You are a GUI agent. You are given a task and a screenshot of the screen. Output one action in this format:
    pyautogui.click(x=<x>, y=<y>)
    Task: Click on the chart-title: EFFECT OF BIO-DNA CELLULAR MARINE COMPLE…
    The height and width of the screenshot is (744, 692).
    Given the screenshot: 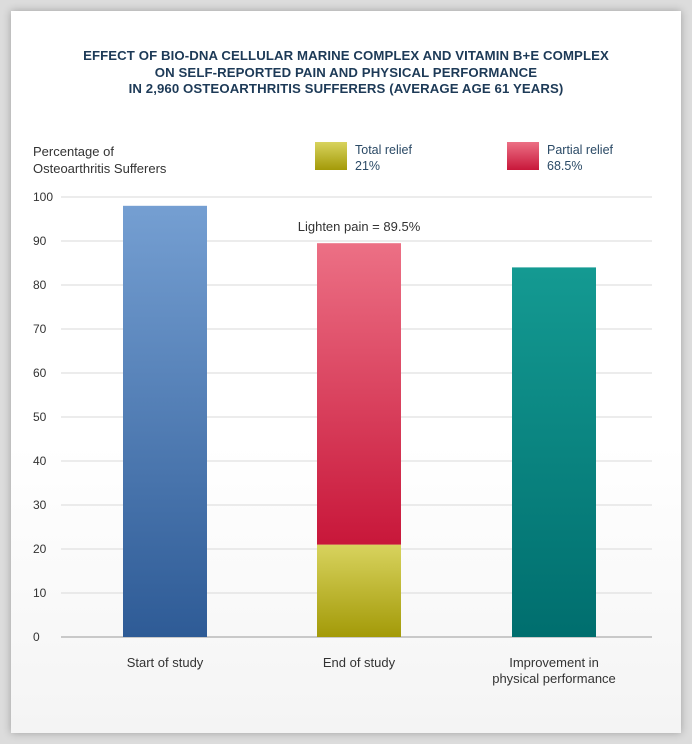 What is the action you would take?
    pyautogui.click(x=346, y=73)
    